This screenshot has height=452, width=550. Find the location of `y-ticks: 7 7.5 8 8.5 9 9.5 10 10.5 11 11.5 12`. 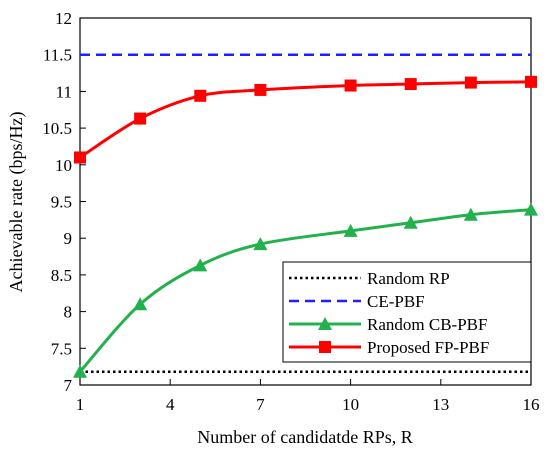

y-ticks: 7 7.5 8 8.5 9 9.5 10 10.5 11 11.5 12 is located at coordinates (64, 202).